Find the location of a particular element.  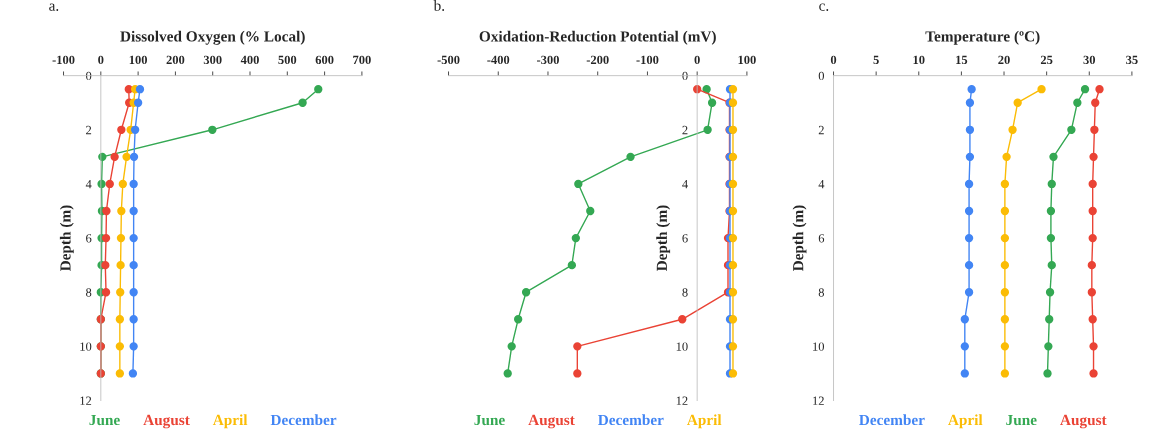

x-tick-label: 35 is located at coordinates (1132, 60).